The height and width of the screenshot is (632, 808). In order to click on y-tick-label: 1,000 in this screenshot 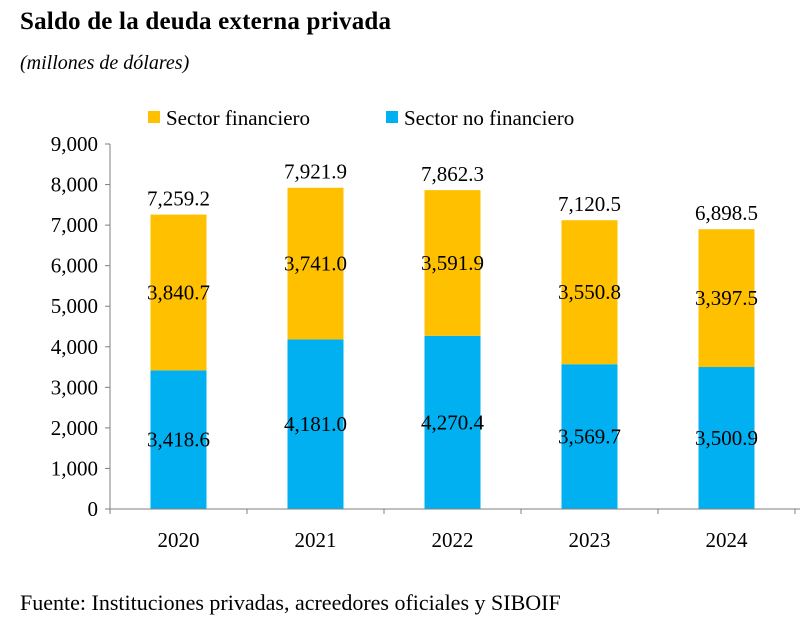, I will do `click(74, 468)`.